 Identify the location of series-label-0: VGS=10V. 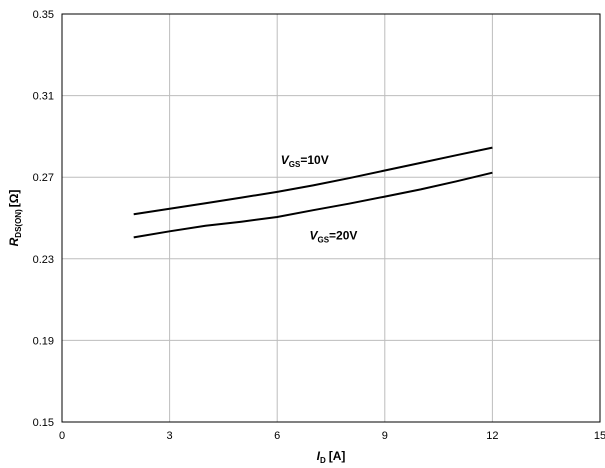
(305, 161).